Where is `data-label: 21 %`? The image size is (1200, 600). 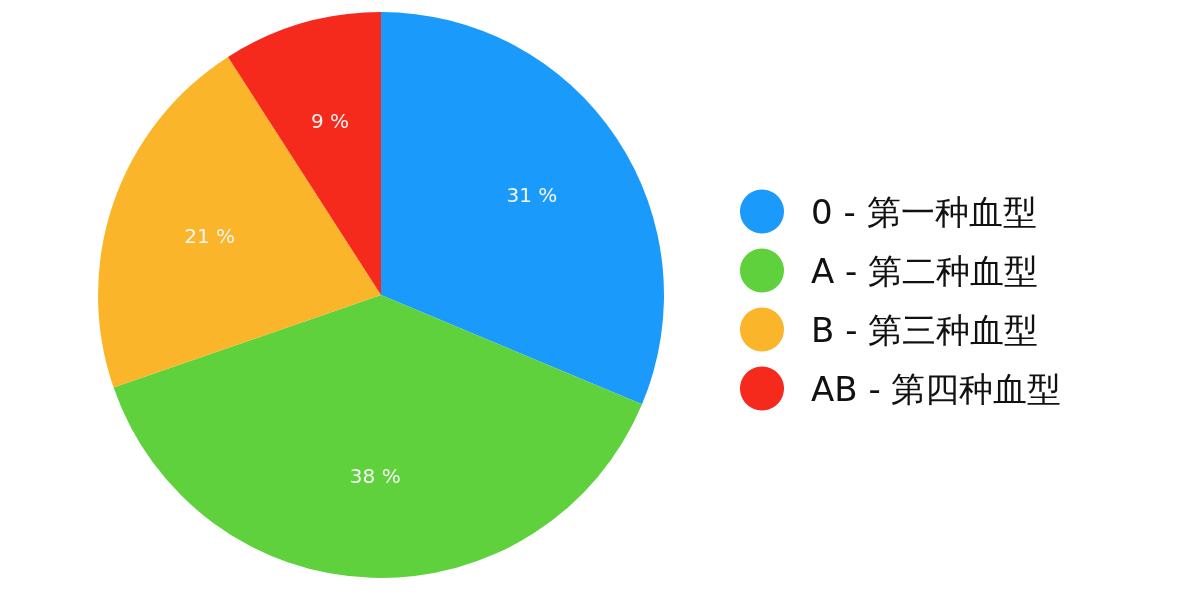
data-label: 21 % is located at coordinates (210, 235).